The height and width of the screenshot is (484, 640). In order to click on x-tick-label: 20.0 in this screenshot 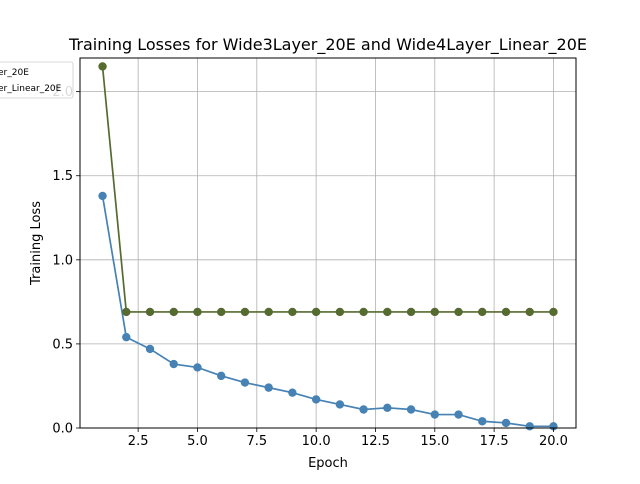, I will do `click(553, 441)`.